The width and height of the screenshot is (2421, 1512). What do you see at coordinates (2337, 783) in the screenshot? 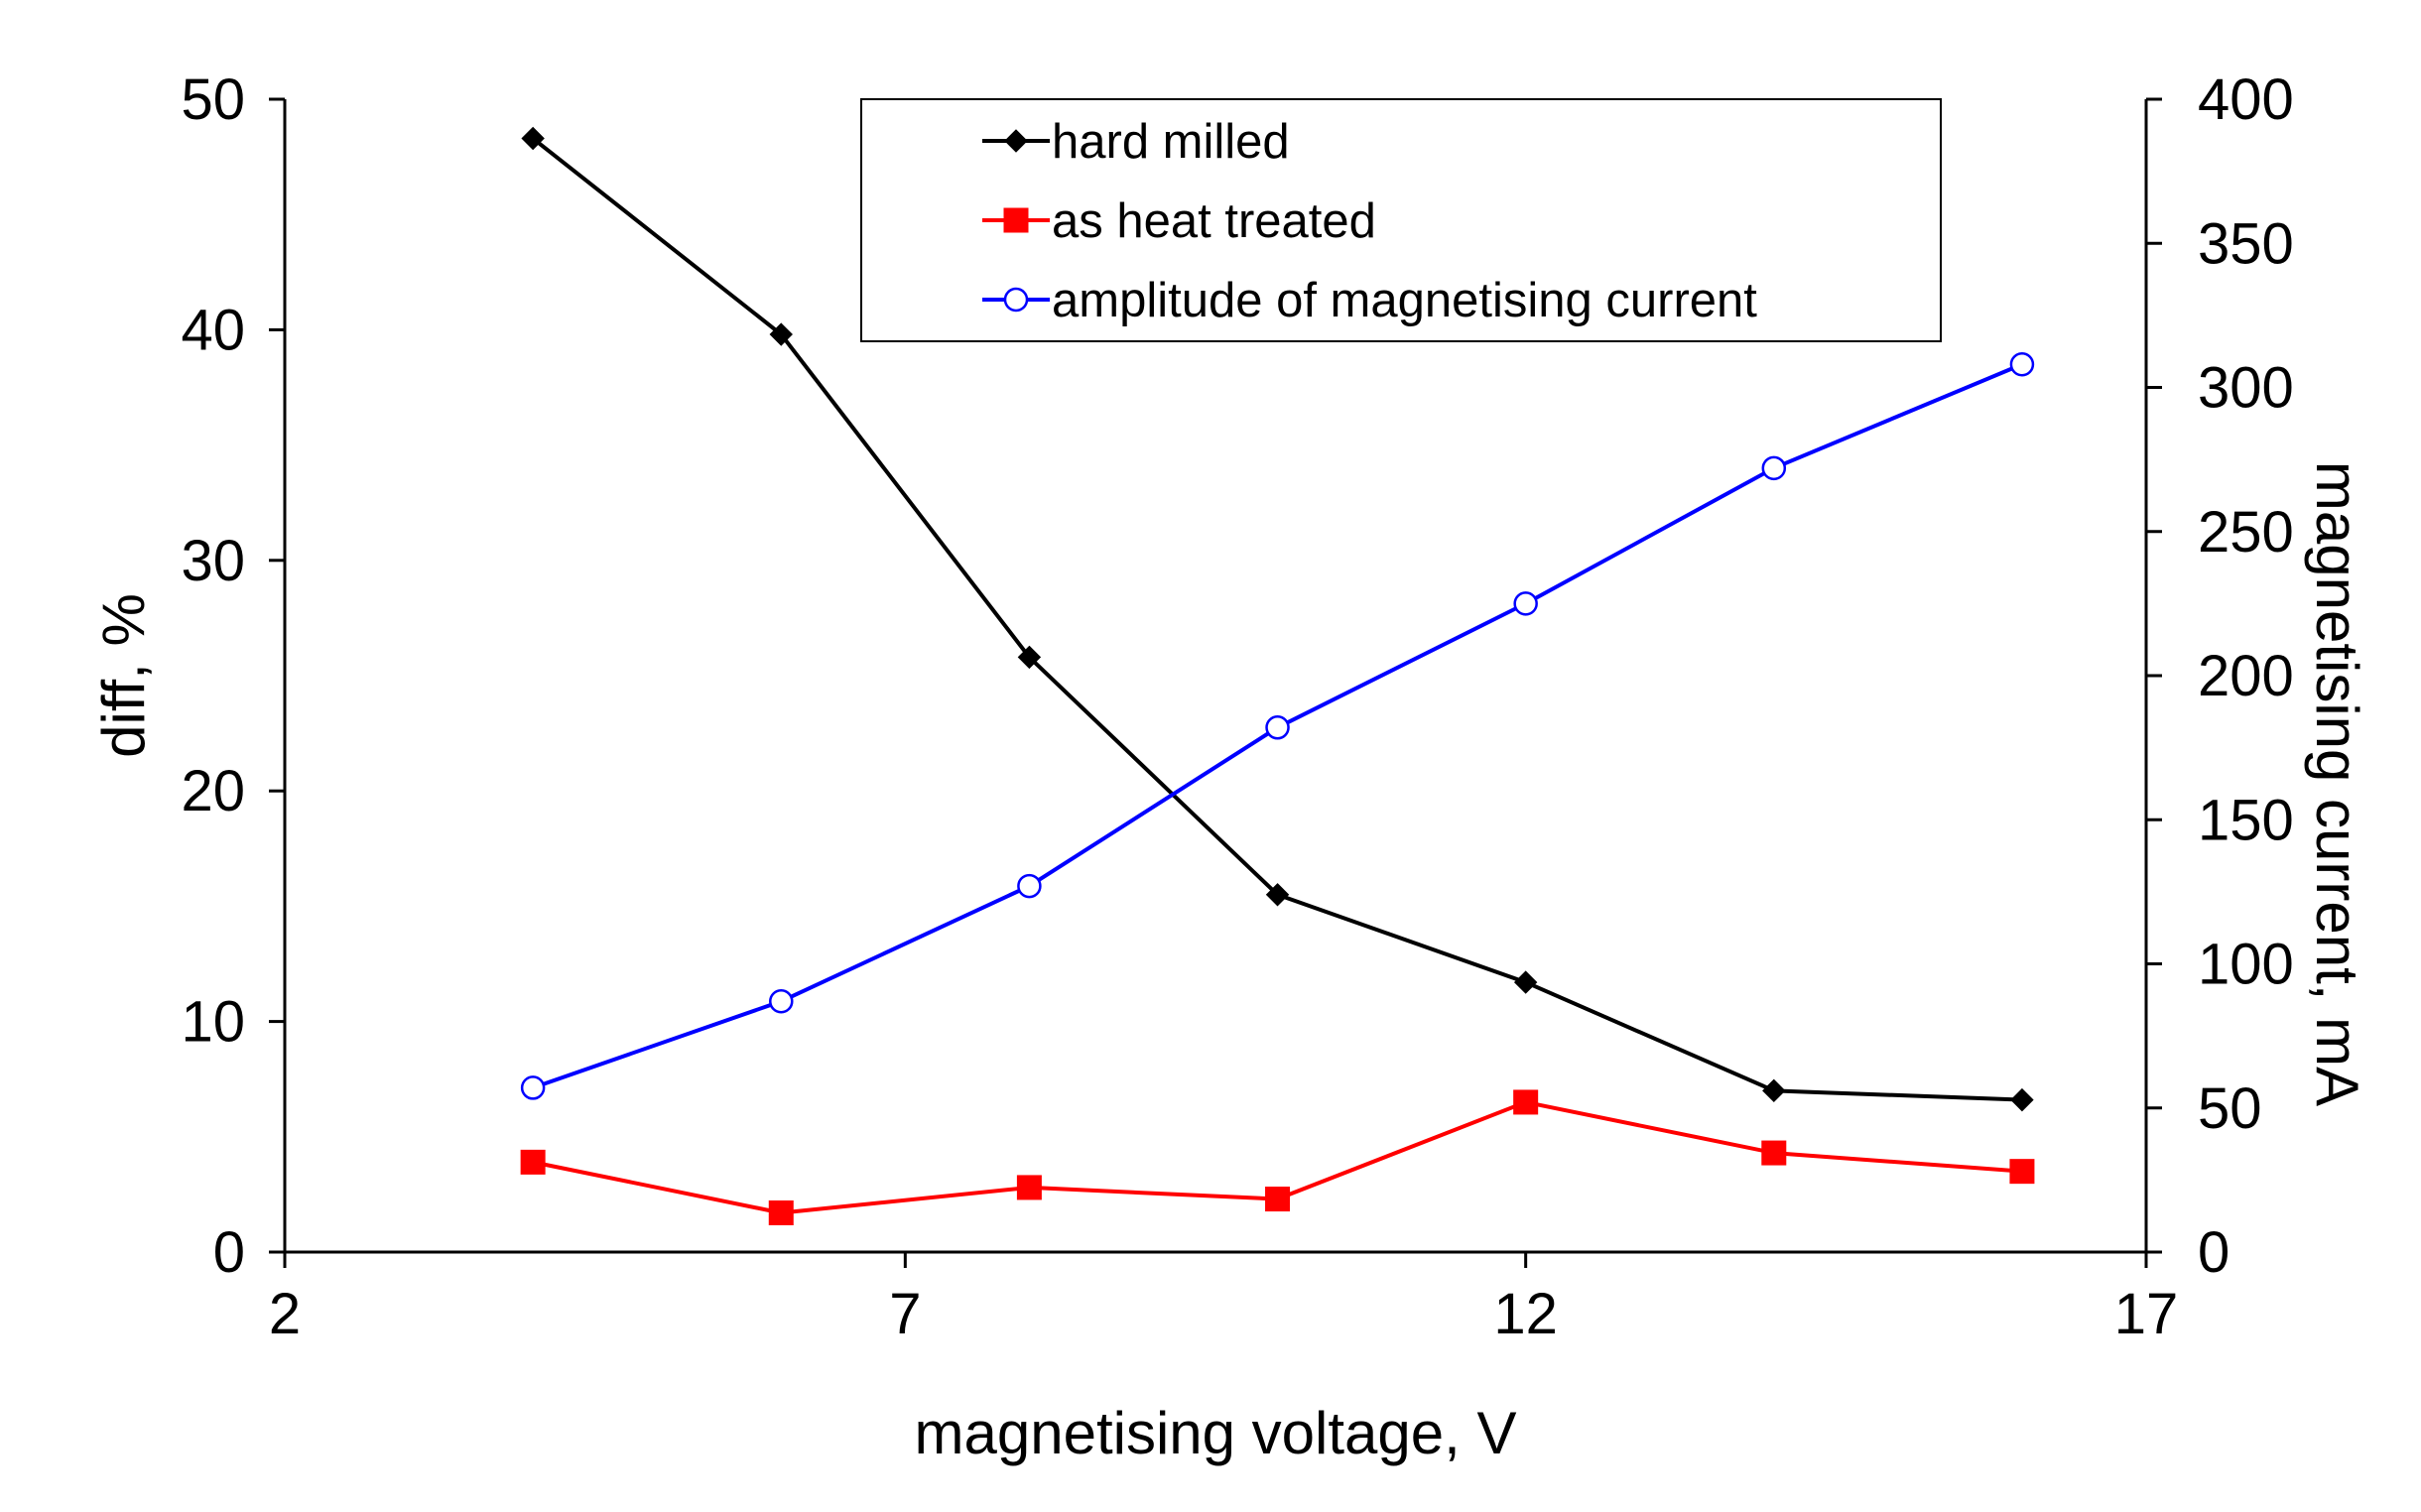
I see `y-right-axis-title: magnetising current, mA` at bounding box center [2337, 783].